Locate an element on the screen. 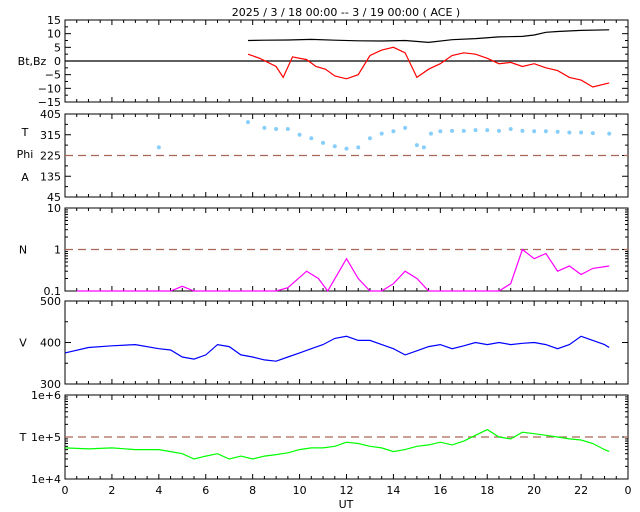  y-tick-label: 225 is located at coordinates (50, 156).